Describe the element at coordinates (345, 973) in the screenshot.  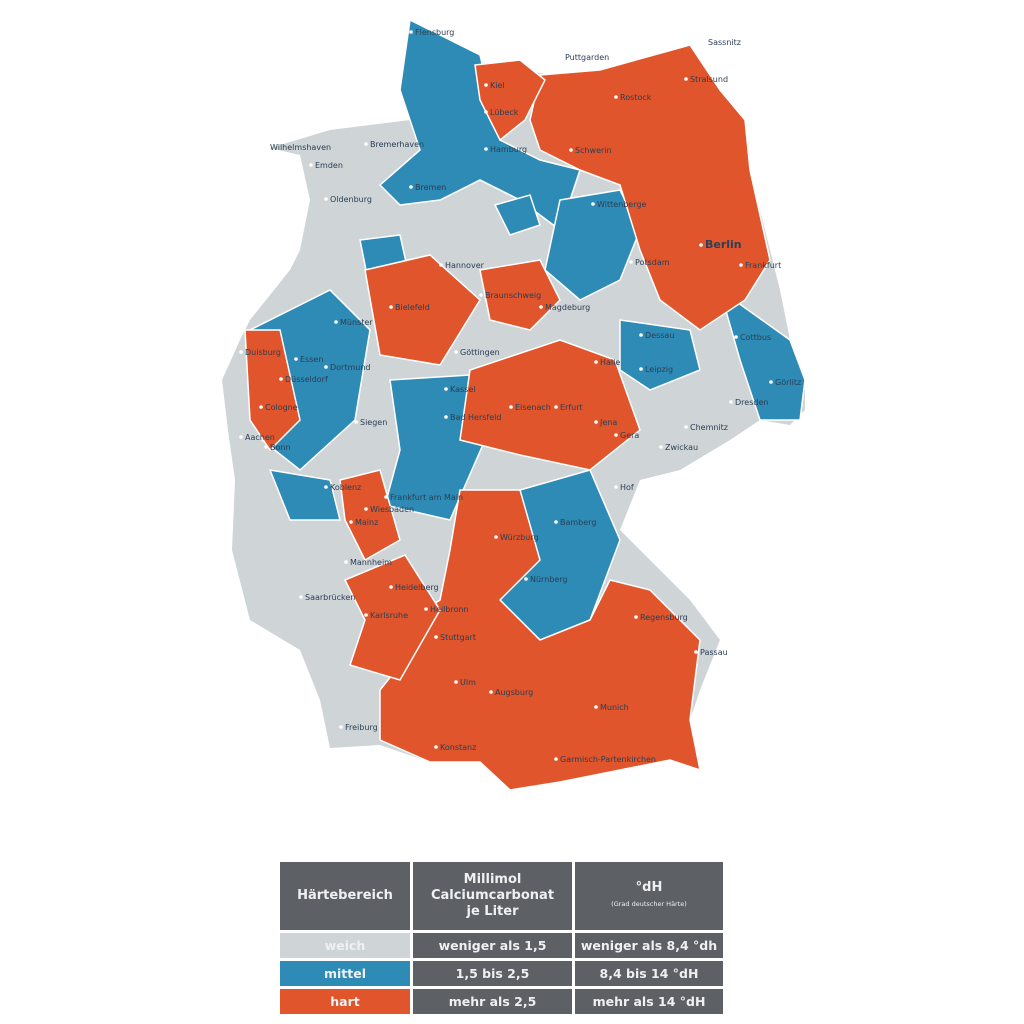
I see `legend-label-mittel: mittel` at that location.